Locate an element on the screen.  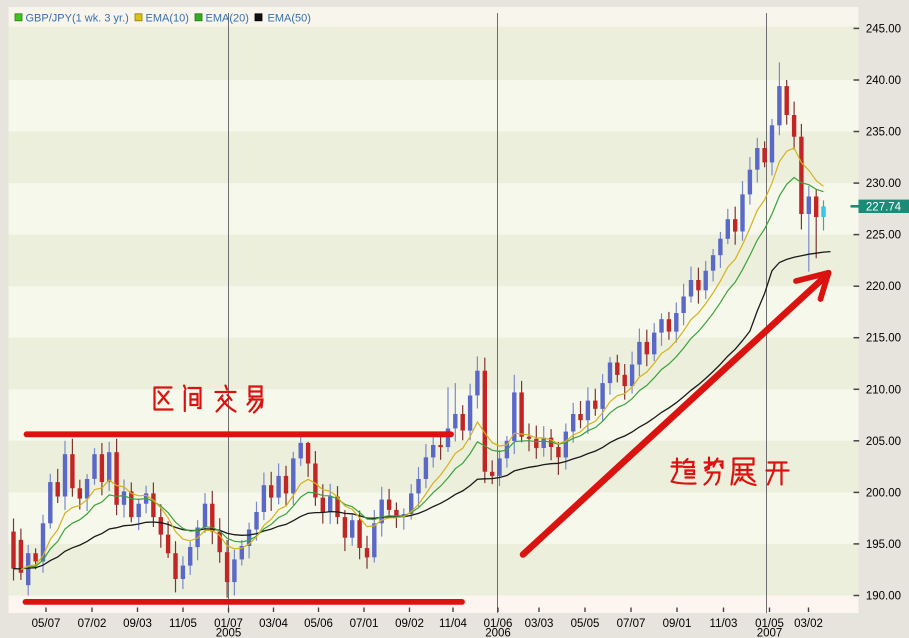
svg-text: 05/05 is located at coordinates (585, 624).